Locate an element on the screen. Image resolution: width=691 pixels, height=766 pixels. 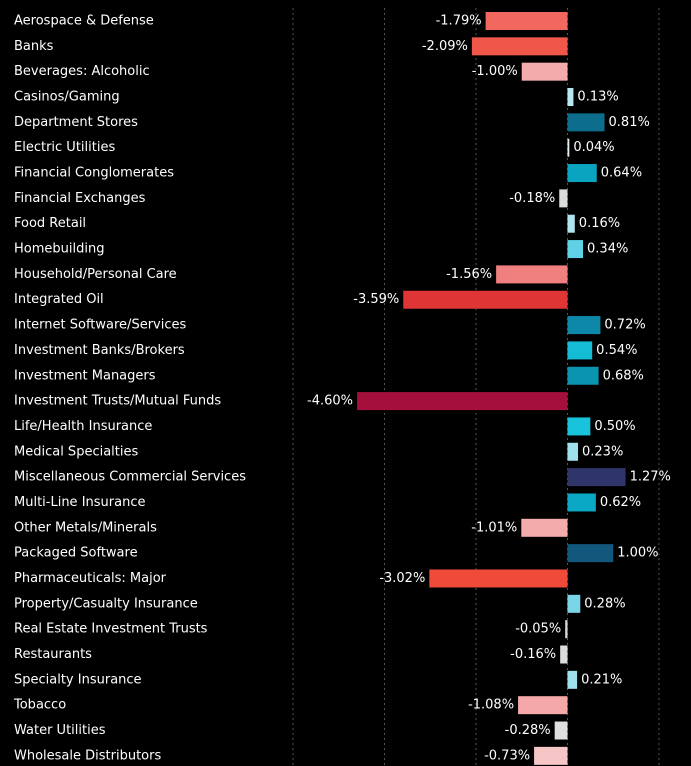
category-label: Pharmaceuticals: Major is located at coordinates (90, 578).